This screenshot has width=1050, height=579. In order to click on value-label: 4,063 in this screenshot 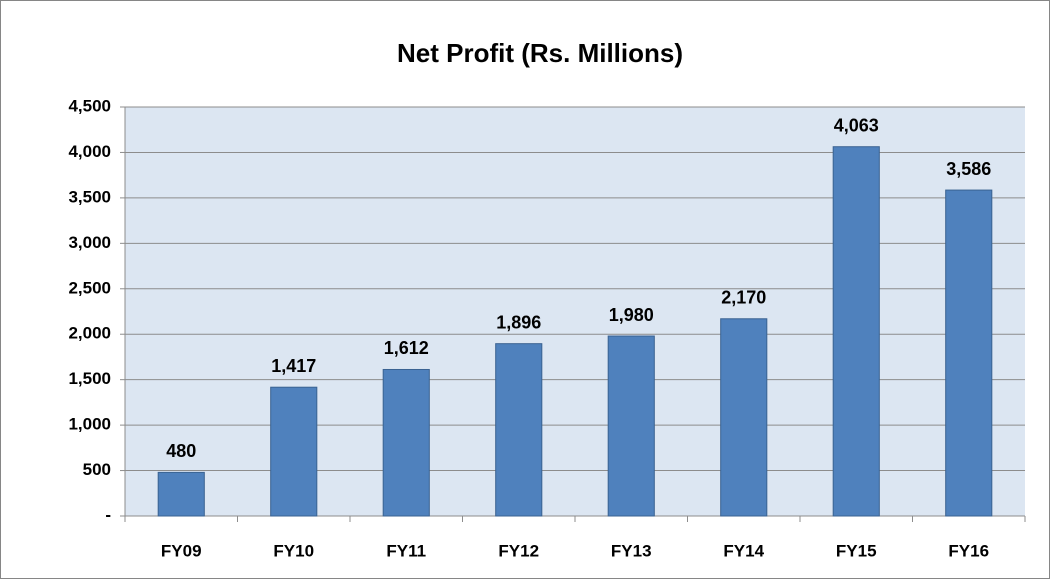, I will do `click(856, 125)`.